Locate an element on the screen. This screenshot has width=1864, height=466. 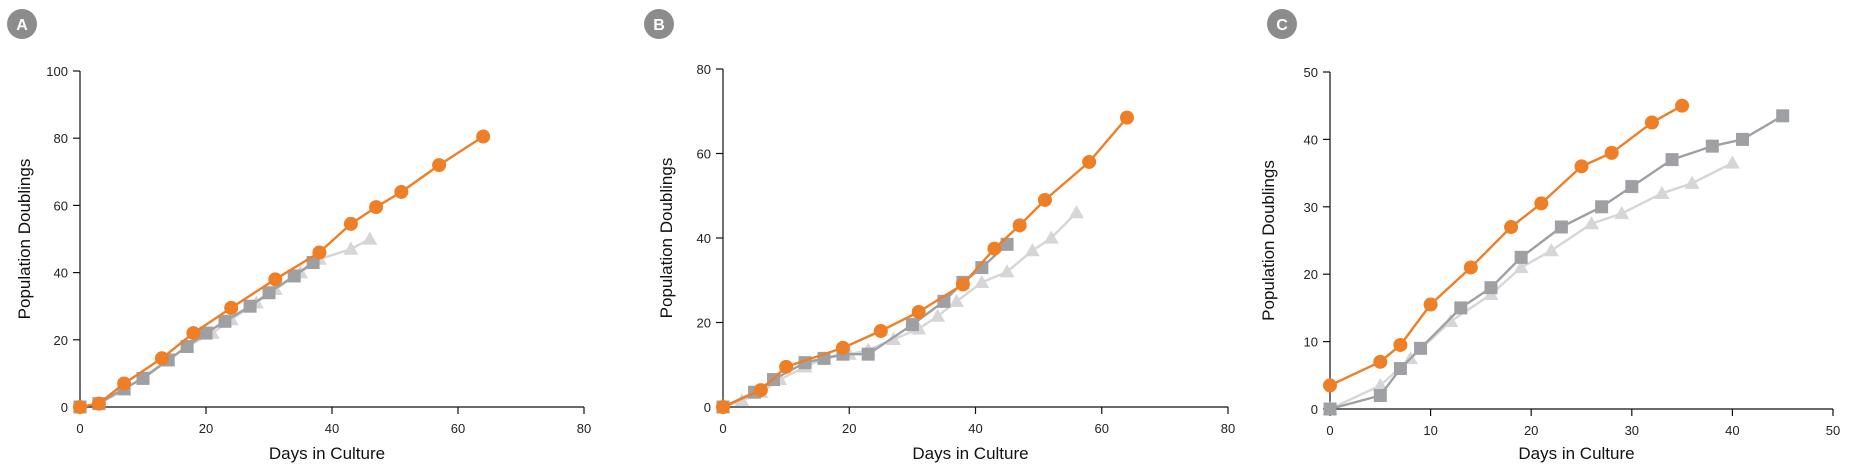
panel-label: C is located at coordinates (1282, 25).